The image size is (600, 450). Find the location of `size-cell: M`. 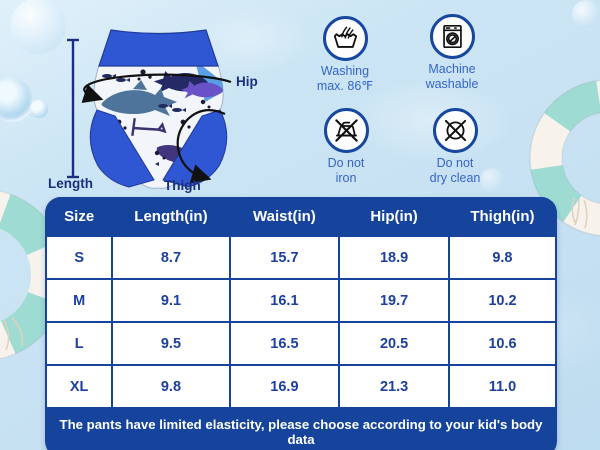

size-cell: M is located at coordinates (79, 300).